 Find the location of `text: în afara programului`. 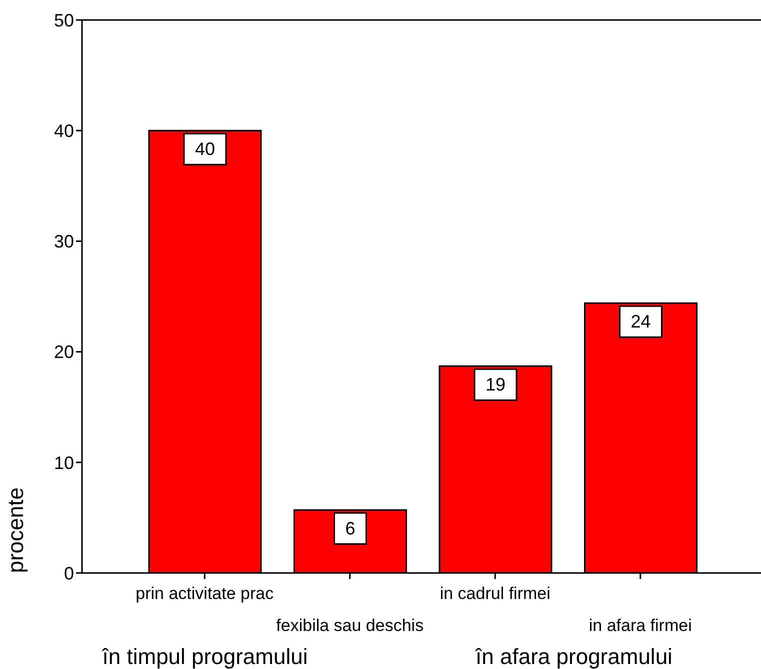

text: în afara programului is located at coordinates (574, 656).